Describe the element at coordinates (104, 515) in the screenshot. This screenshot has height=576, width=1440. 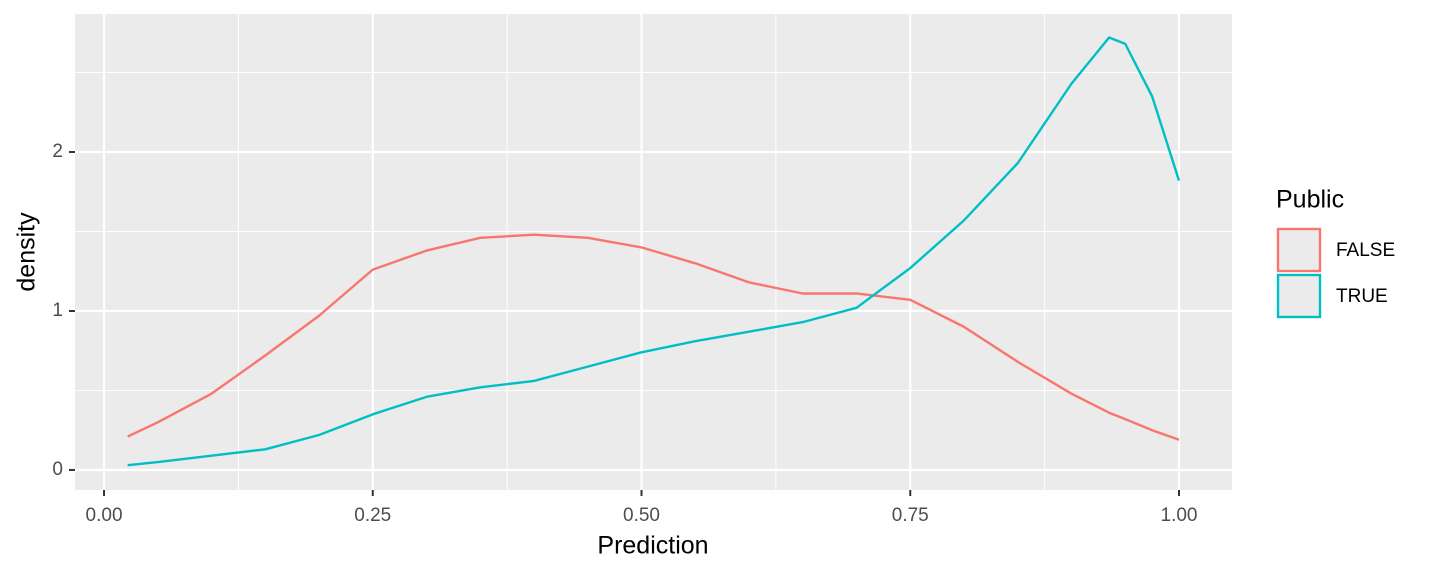
I see `x-tick-label: 0.00` at that location.